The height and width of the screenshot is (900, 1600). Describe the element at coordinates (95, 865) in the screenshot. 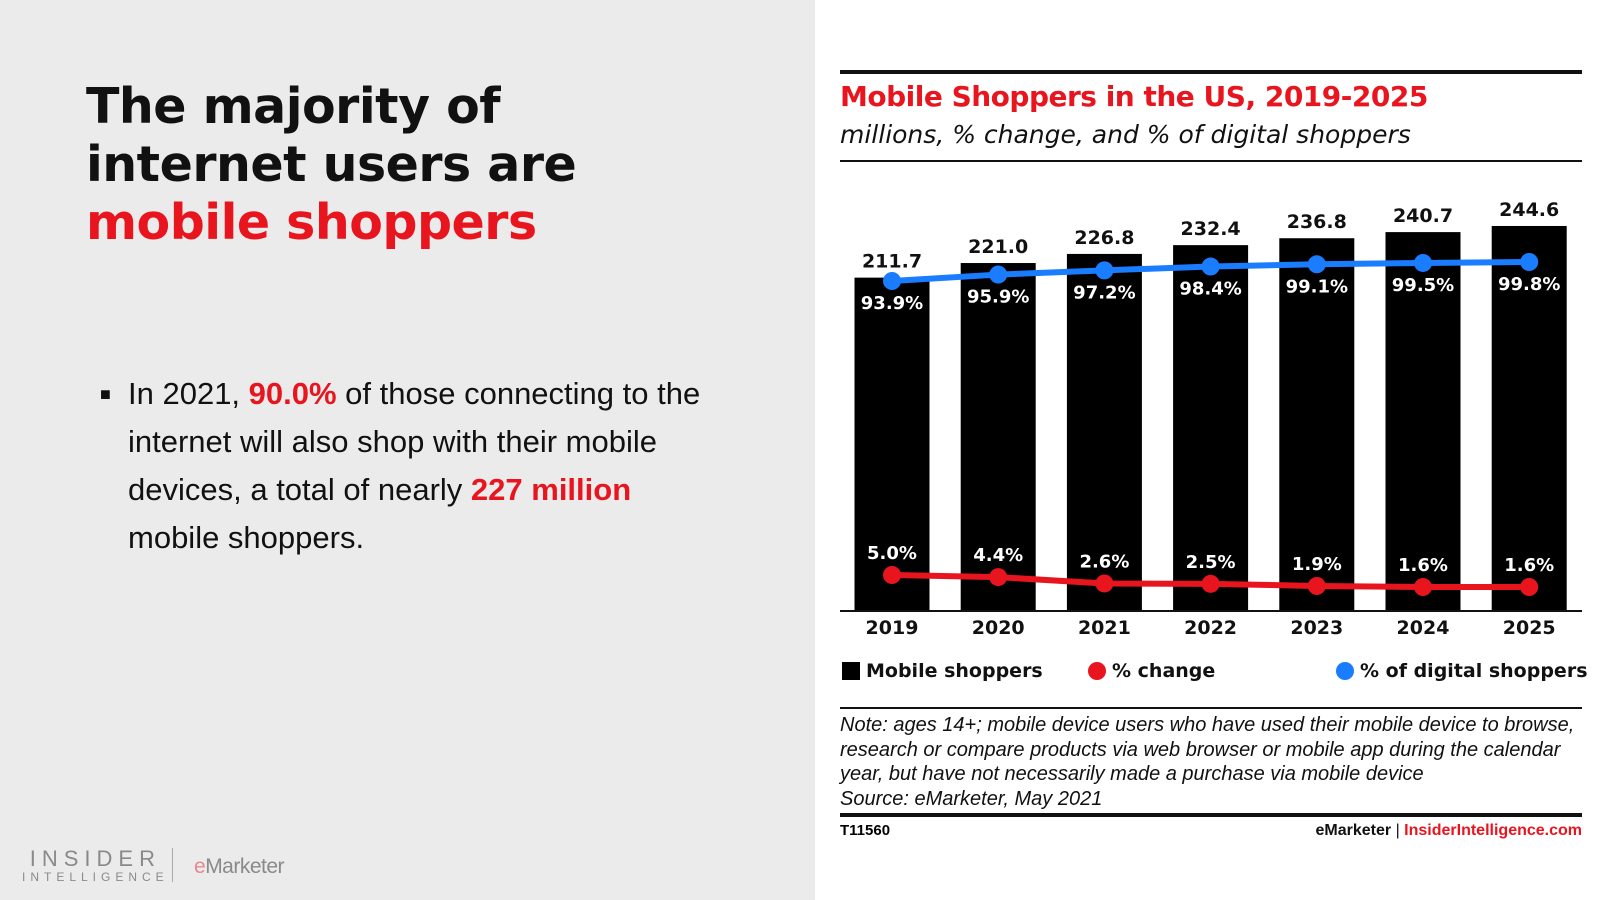

I see `insider-intelligence-logo: INSIDER INTELLIGENCE` at that location.